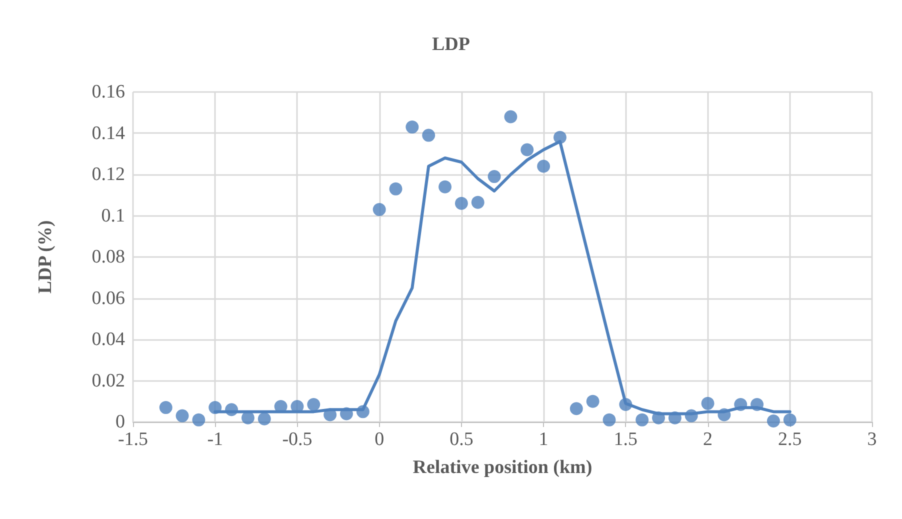 Image resolution: width=902 pixels, height=519 pixels. I want to click on x-tick-label: 2, so click(708, 439).